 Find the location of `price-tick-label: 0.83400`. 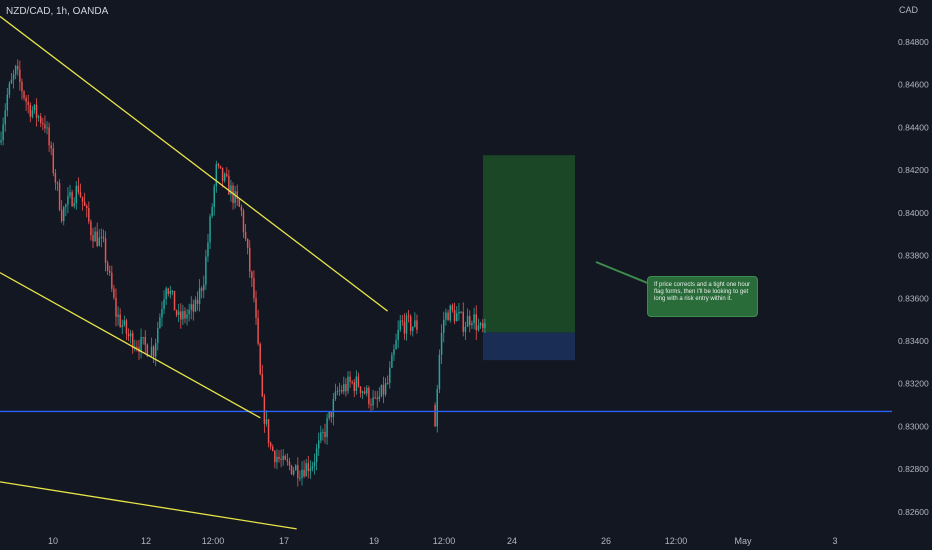

price-tick-label: 0.83400 is located at coordinates (913, 341).